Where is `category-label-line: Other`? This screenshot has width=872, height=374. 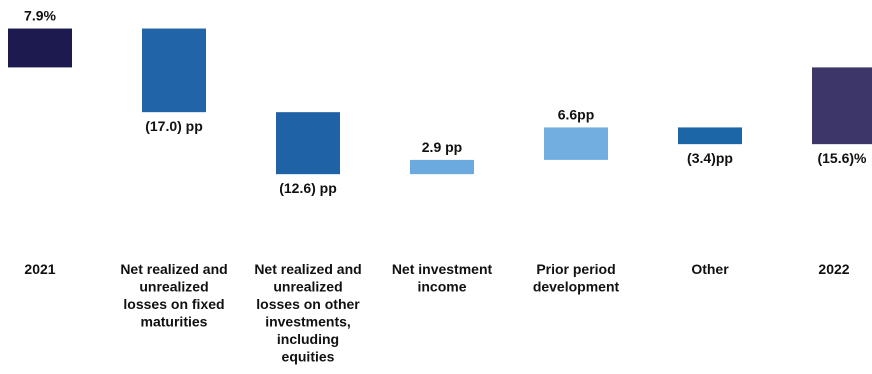
category-label-line: Other is located at coordinates (710, 269).